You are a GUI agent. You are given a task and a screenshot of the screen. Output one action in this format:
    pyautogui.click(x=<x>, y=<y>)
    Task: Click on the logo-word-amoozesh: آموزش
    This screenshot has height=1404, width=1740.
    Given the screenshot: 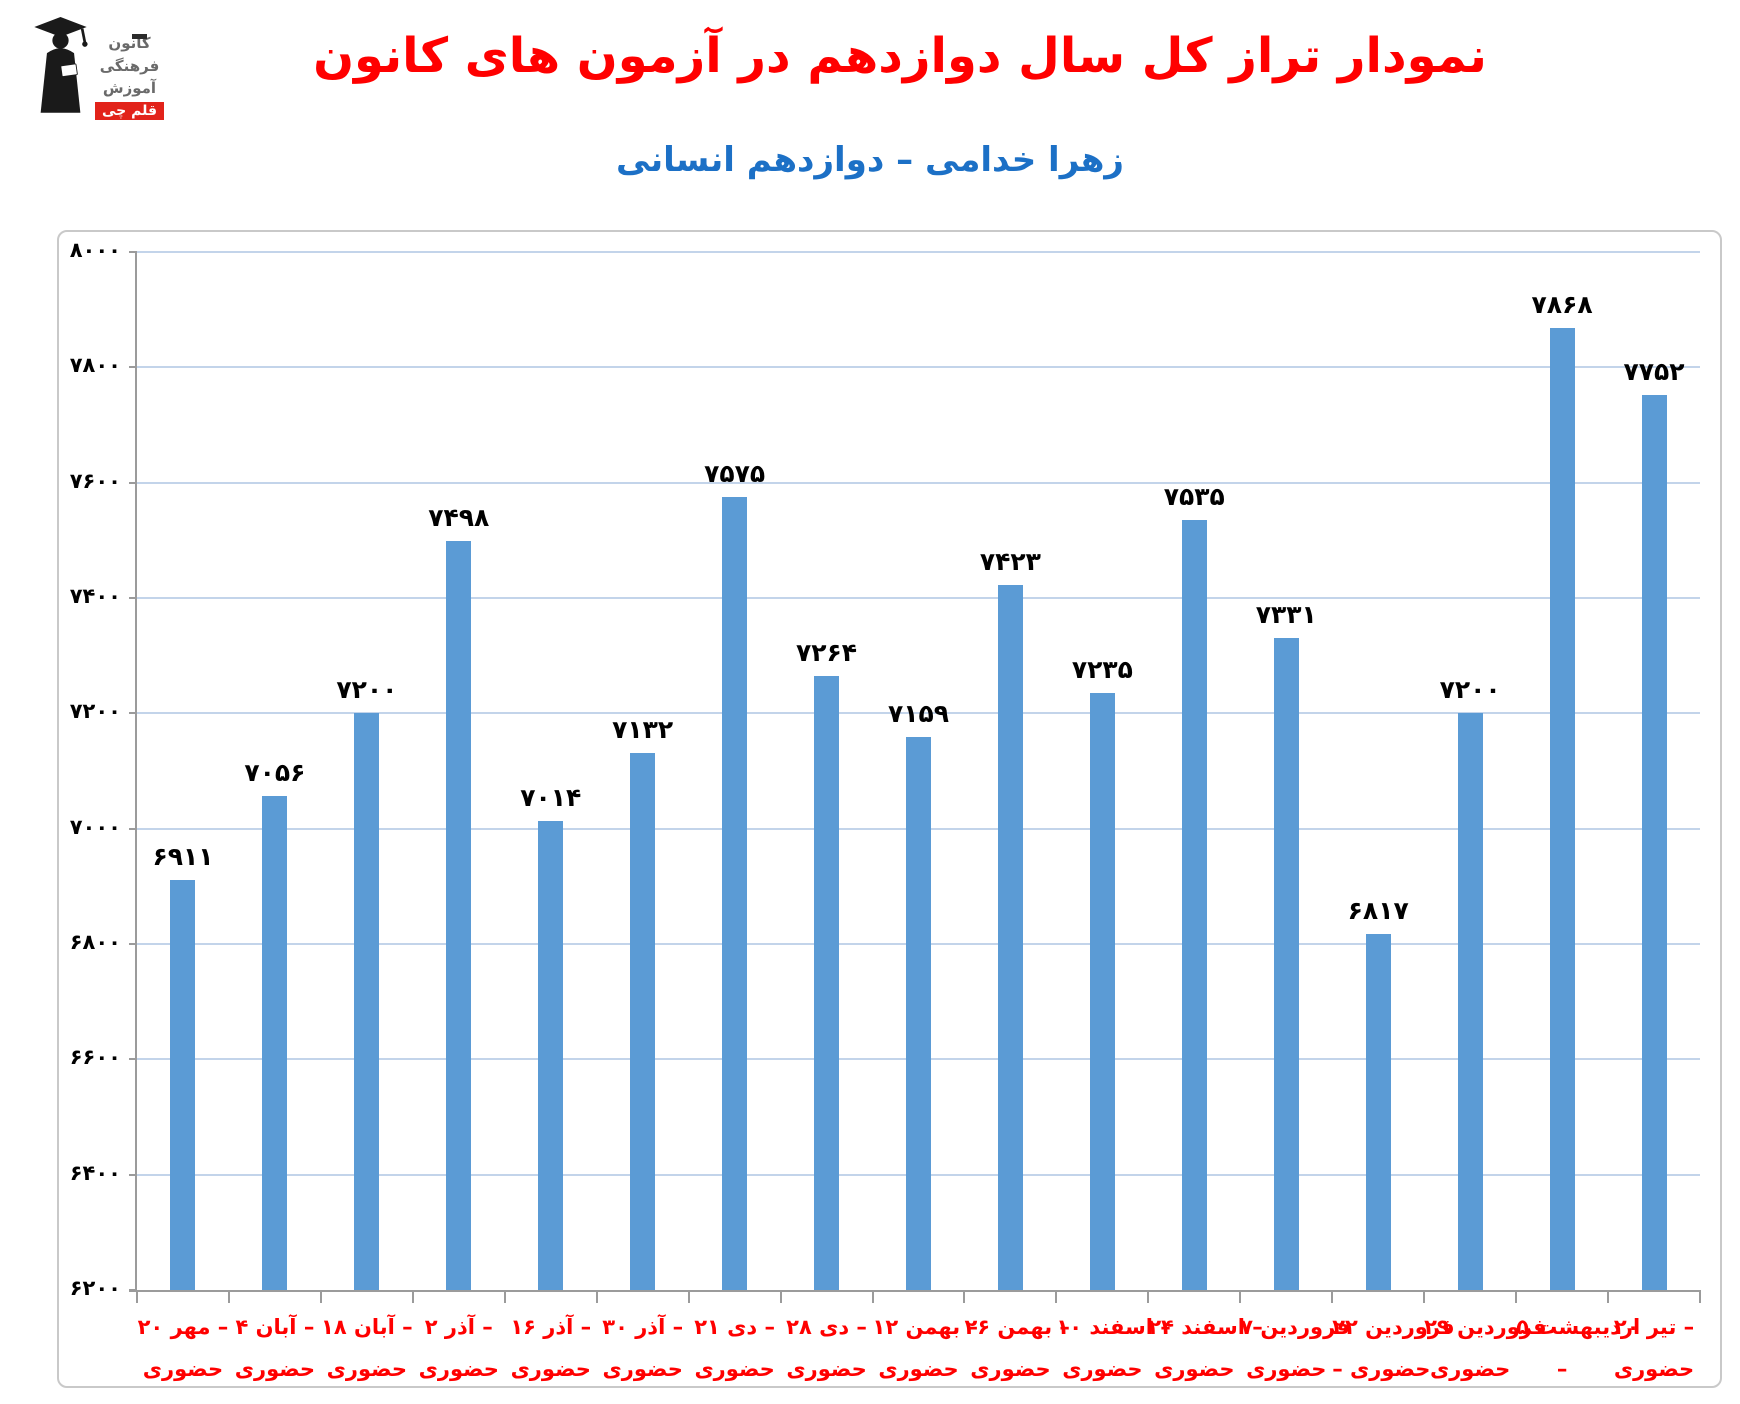 What is the action you would take?
    pyautogui.click(x=129, y=88)
    